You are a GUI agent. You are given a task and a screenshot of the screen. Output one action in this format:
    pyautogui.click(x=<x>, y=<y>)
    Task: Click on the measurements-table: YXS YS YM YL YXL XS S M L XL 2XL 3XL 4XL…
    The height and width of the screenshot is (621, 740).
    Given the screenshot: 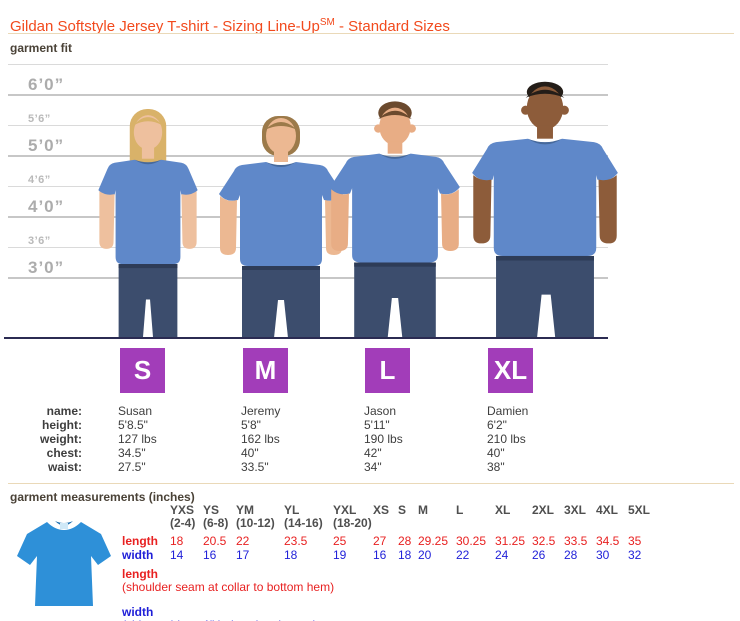 What is the action you would take?
    pyautogui.click(x=391, y=533)
    